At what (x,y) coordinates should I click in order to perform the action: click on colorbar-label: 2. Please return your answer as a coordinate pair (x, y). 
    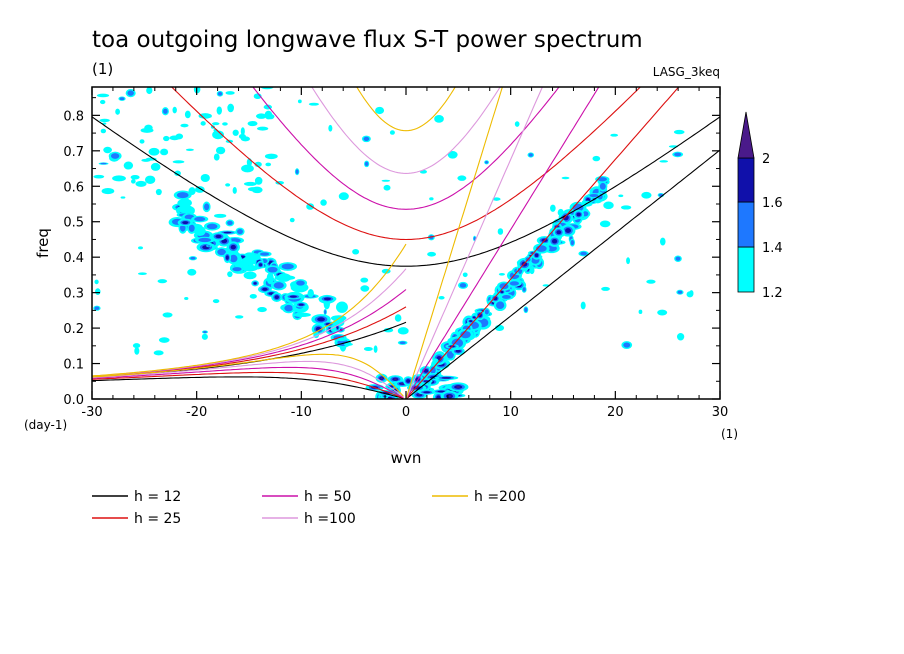
    Looking at the image, I should click on (766, 159).